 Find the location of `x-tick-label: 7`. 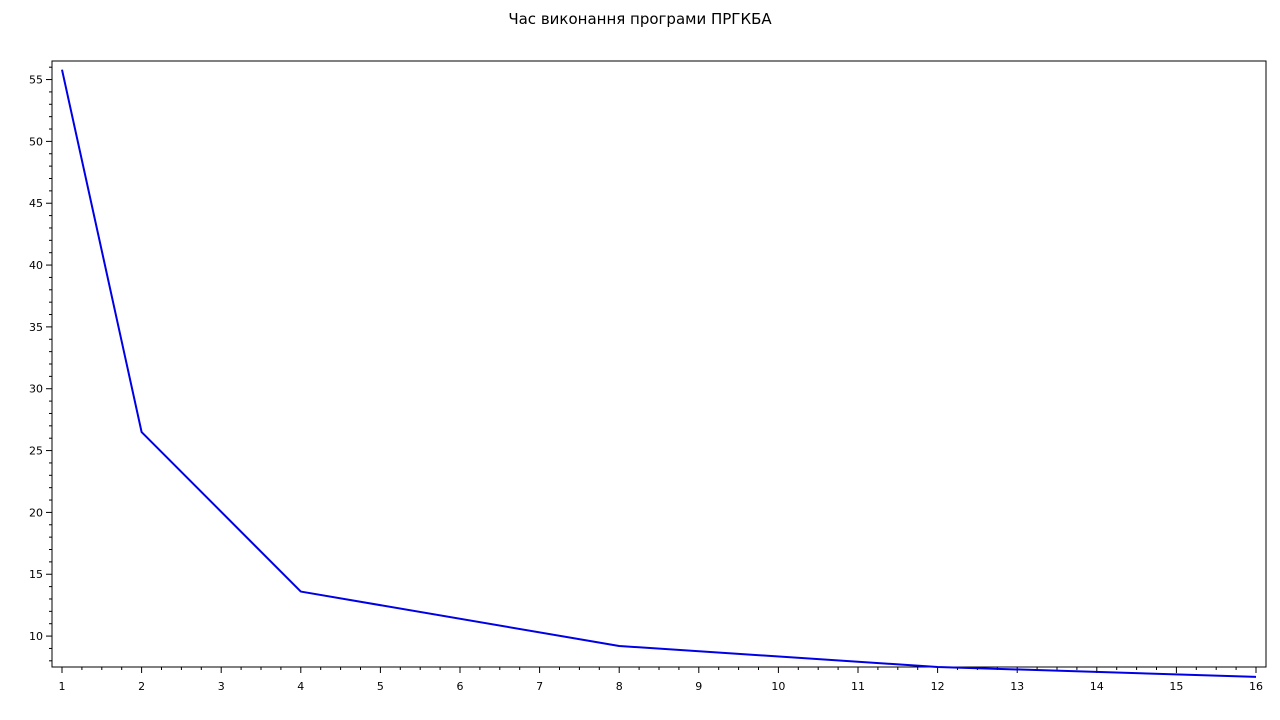

x-tick-label: 7 is located at coordinates (539, 686).